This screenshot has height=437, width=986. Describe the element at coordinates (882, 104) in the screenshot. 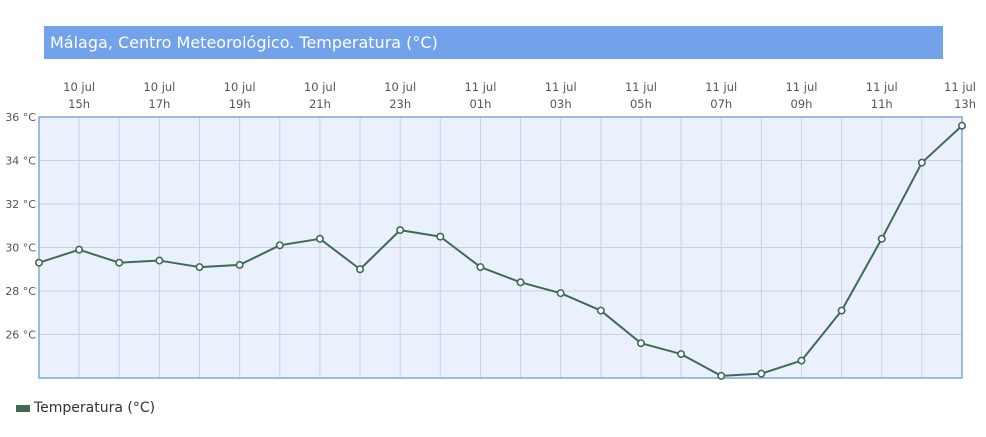

I see `x-tick-hour: 11h` at that location.